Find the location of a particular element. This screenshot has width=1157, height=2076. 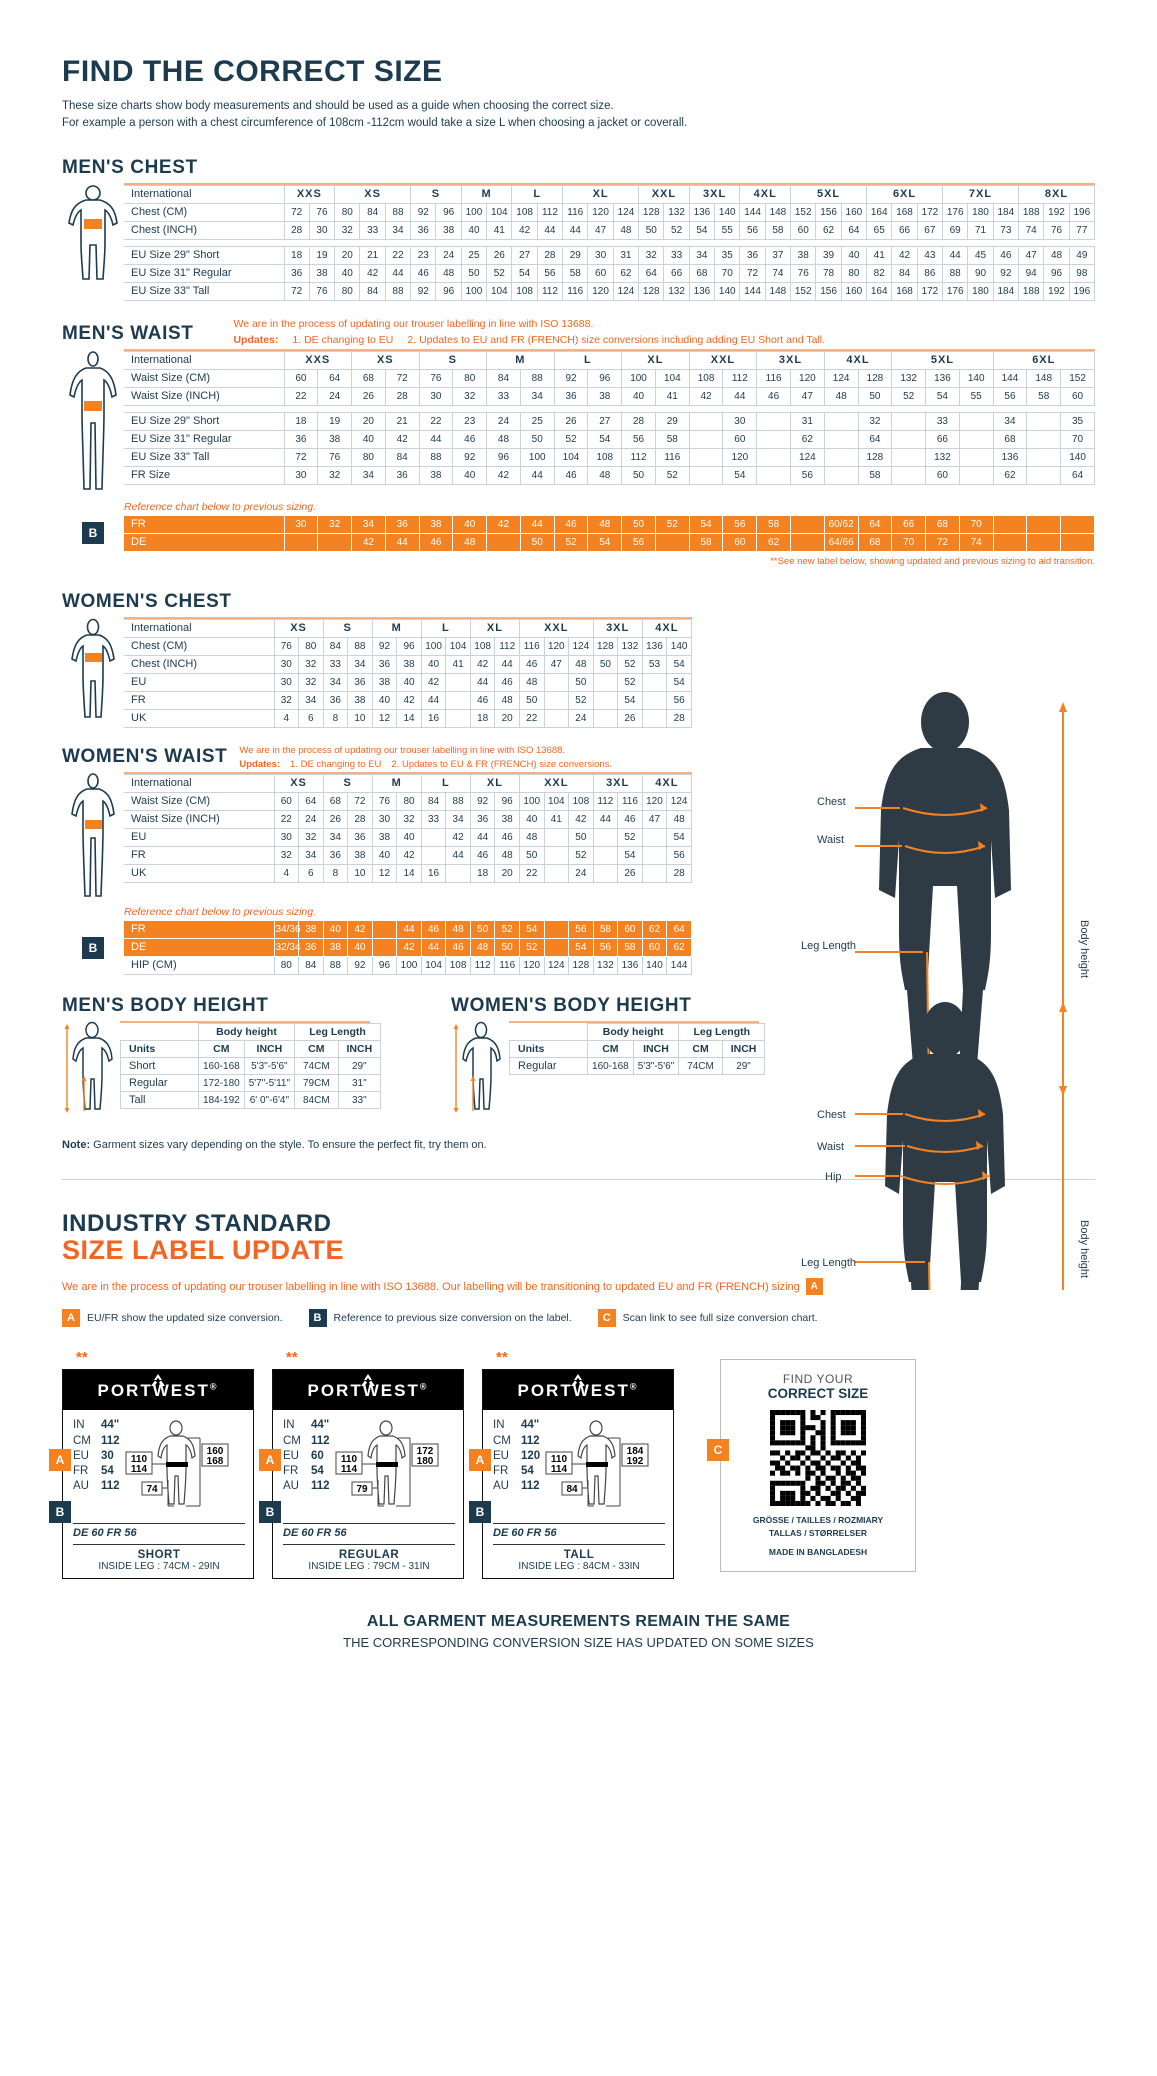

cell: 60 is located at coordinates (942, 475).